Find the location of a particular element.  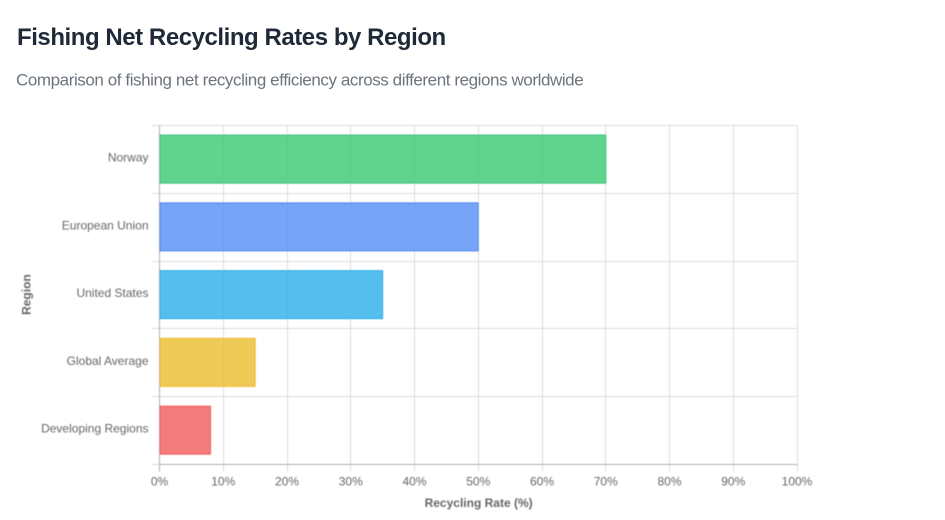

svg-text: 80% is located at coordinates (669, 482).